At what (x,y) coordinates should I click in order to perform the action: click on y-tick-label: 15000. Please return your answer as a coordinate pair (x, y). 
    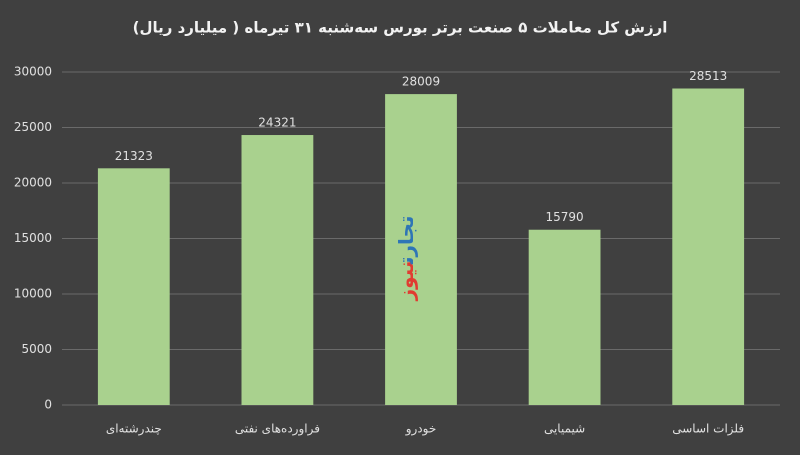
    Looking at the image, I should click on (33, 238).